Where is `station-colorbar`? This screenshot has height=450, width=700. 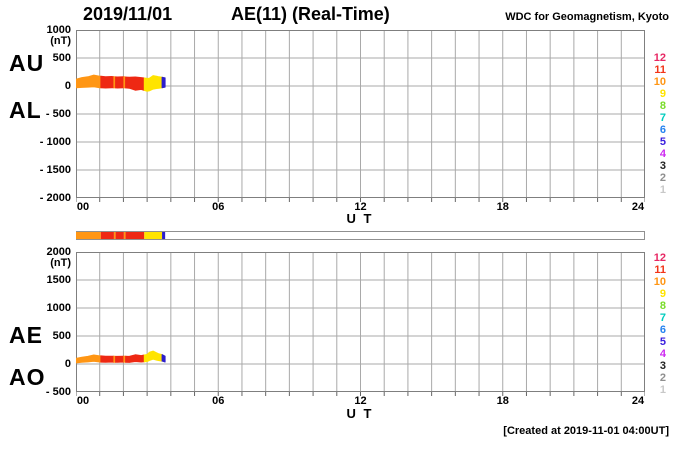
station-colorbar is located at coordinates (360, 235).